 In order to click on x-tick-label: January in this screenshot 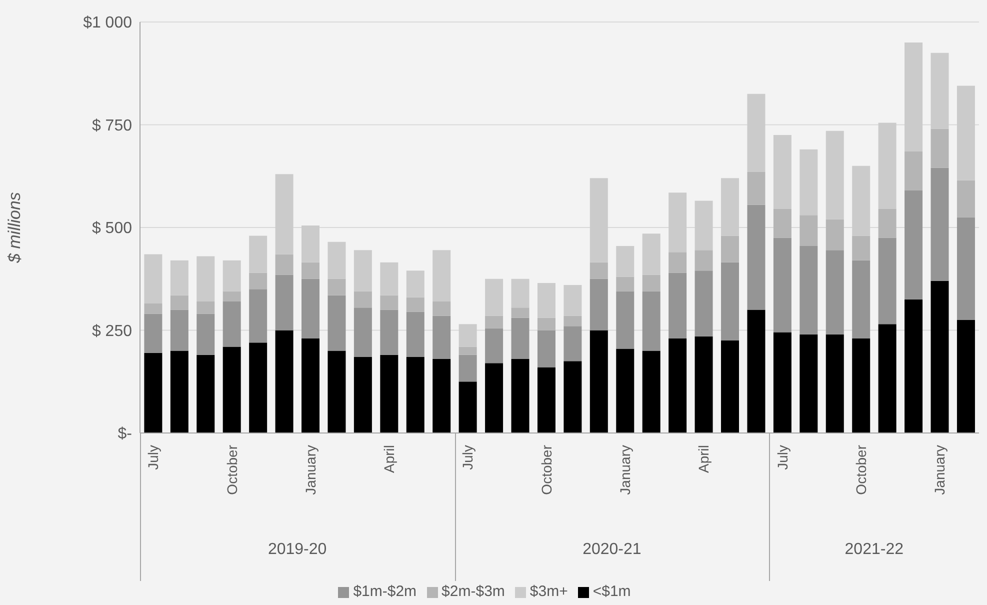, I will do `click(310, 470)`.